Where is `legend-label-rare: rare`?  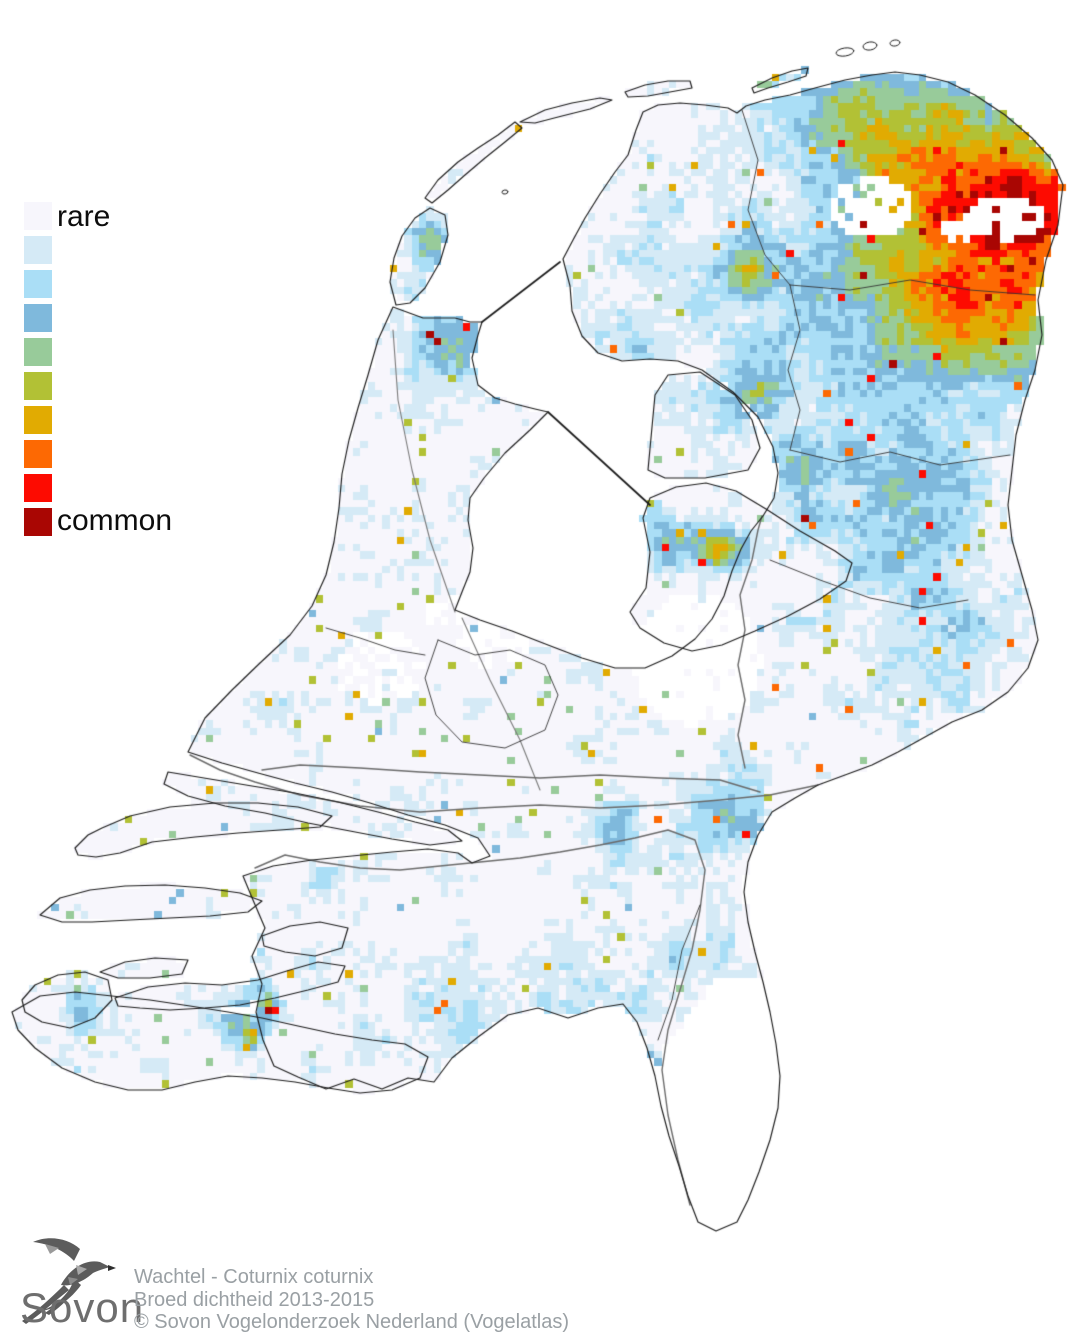
legend-label-rare: rare is located at coordinates (84, 216).